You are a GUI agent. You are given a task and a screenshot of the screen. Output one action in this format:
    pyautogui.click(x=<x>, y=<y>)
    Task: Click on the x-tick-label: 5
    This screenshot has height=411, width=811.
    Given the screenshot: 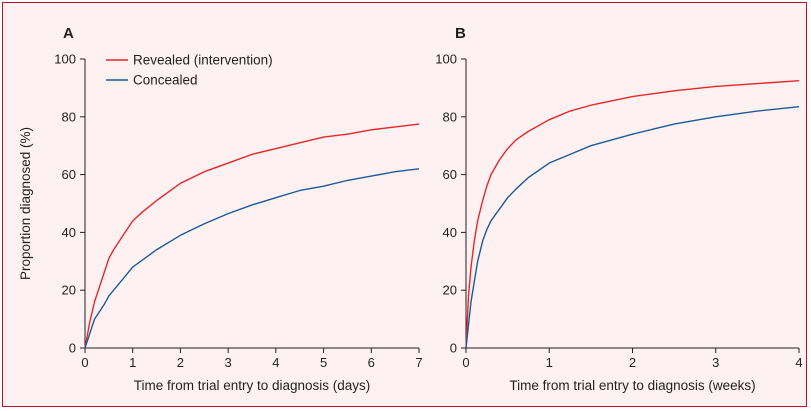 What is the action you would take?
    pyautogui.click(x=323, y=362)
    